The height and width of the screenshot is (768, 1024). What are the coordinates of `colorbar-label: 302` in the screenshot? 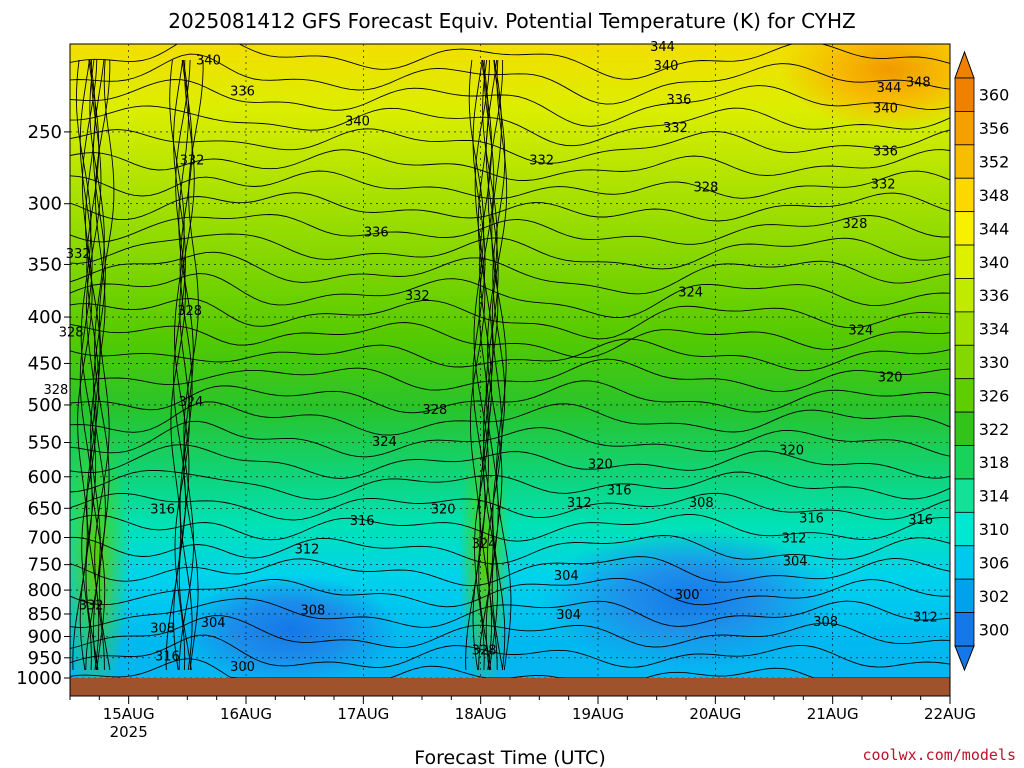 It's located at (994, 596).